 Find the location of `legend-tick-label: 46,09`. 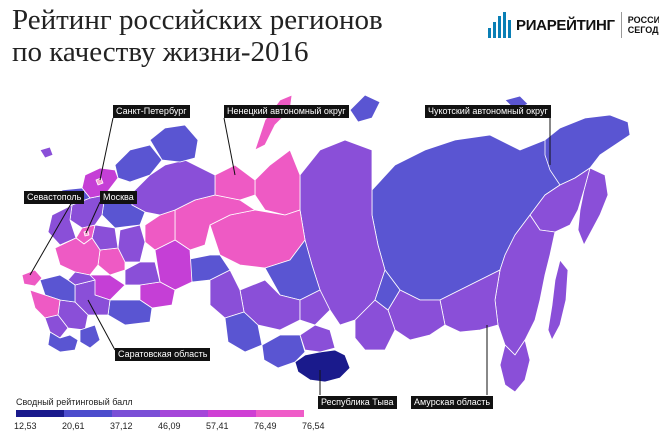

legend-tick-label: 46,09 is located at coordinates (169, 426).